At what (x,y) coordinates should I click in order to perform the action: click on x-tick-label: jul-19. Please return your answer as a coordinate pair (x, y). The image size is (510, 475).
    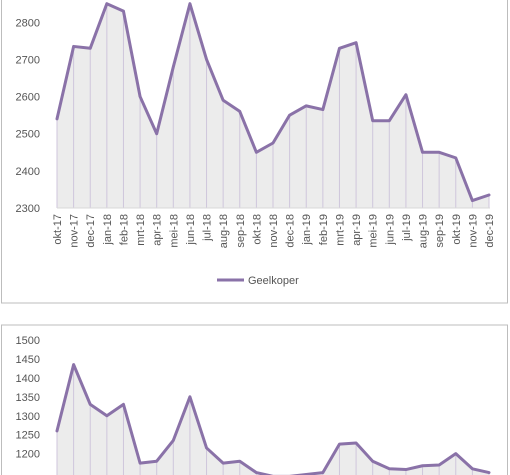
    Looking at the image, I should click on (407, 228).